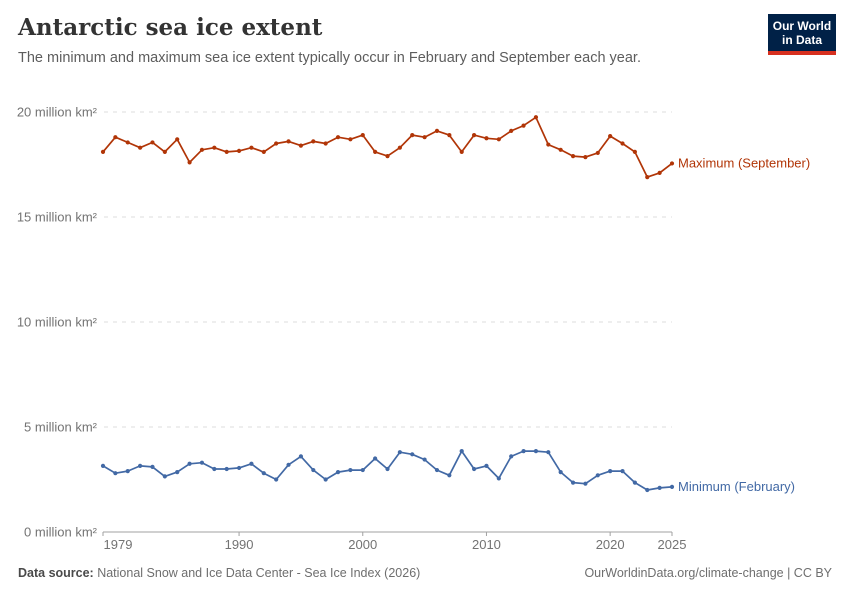  Describe the element at coordinates (387, 147) in the screenshot. I see `series-line-maximum-september` at that location.